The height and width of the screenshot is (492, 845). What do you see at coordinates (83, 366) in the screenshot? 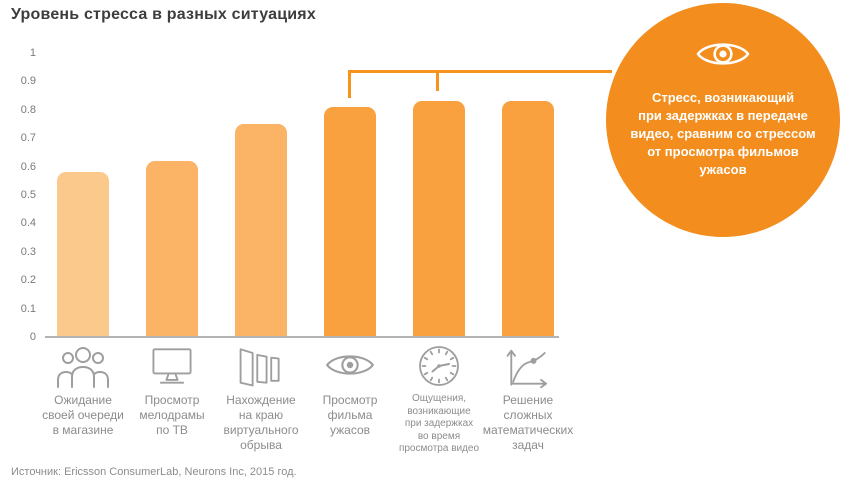
I see `people-group-icon` at bounding box center [83, 366].